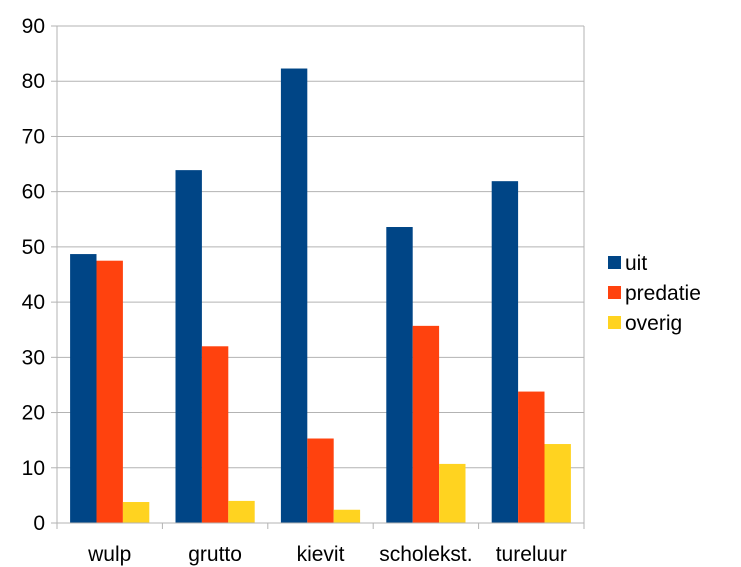 The image size is (741, 567). What do you see at coordinates (452, 493) in the screenshot?
I see `bar-overig-scholekst.` at bounding box center [452, 493].